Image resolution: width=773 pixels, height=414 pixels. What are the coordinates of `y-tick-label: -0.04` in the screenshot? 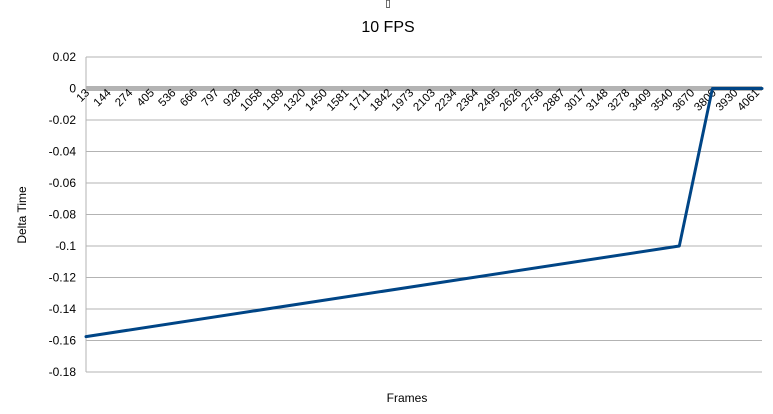 It's located at (63, 152).